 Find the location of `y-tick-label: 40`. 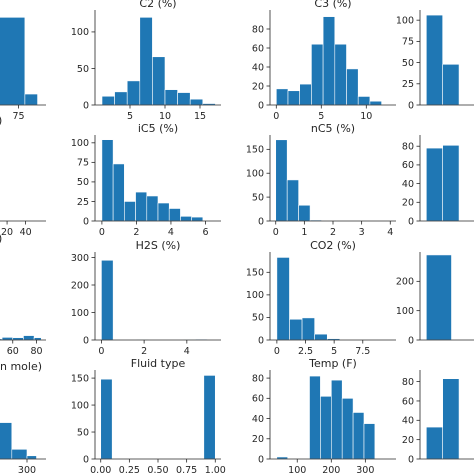

y-tick-label: 40 is located at coordinates (258, 67).